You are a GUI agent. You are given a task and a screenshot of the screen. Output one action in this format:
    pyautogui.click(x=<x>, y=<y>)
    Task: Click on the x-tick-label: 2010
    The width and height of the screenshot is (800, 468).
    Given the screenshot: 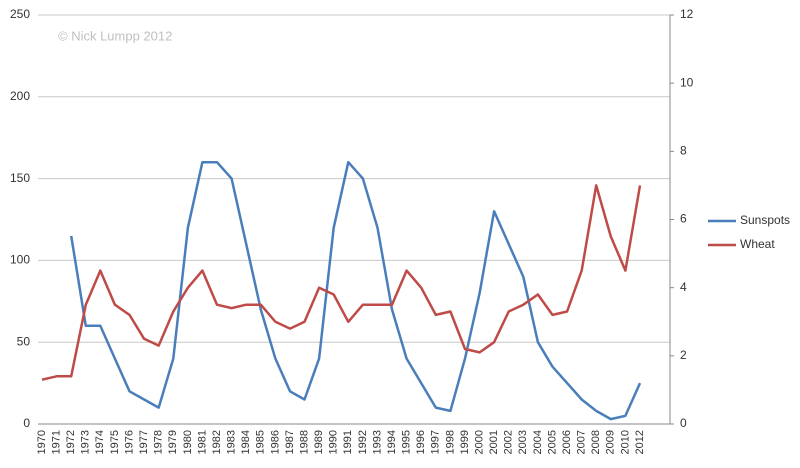 What is the action you would take?
    pyautogui.click(x=625, y=442)
    